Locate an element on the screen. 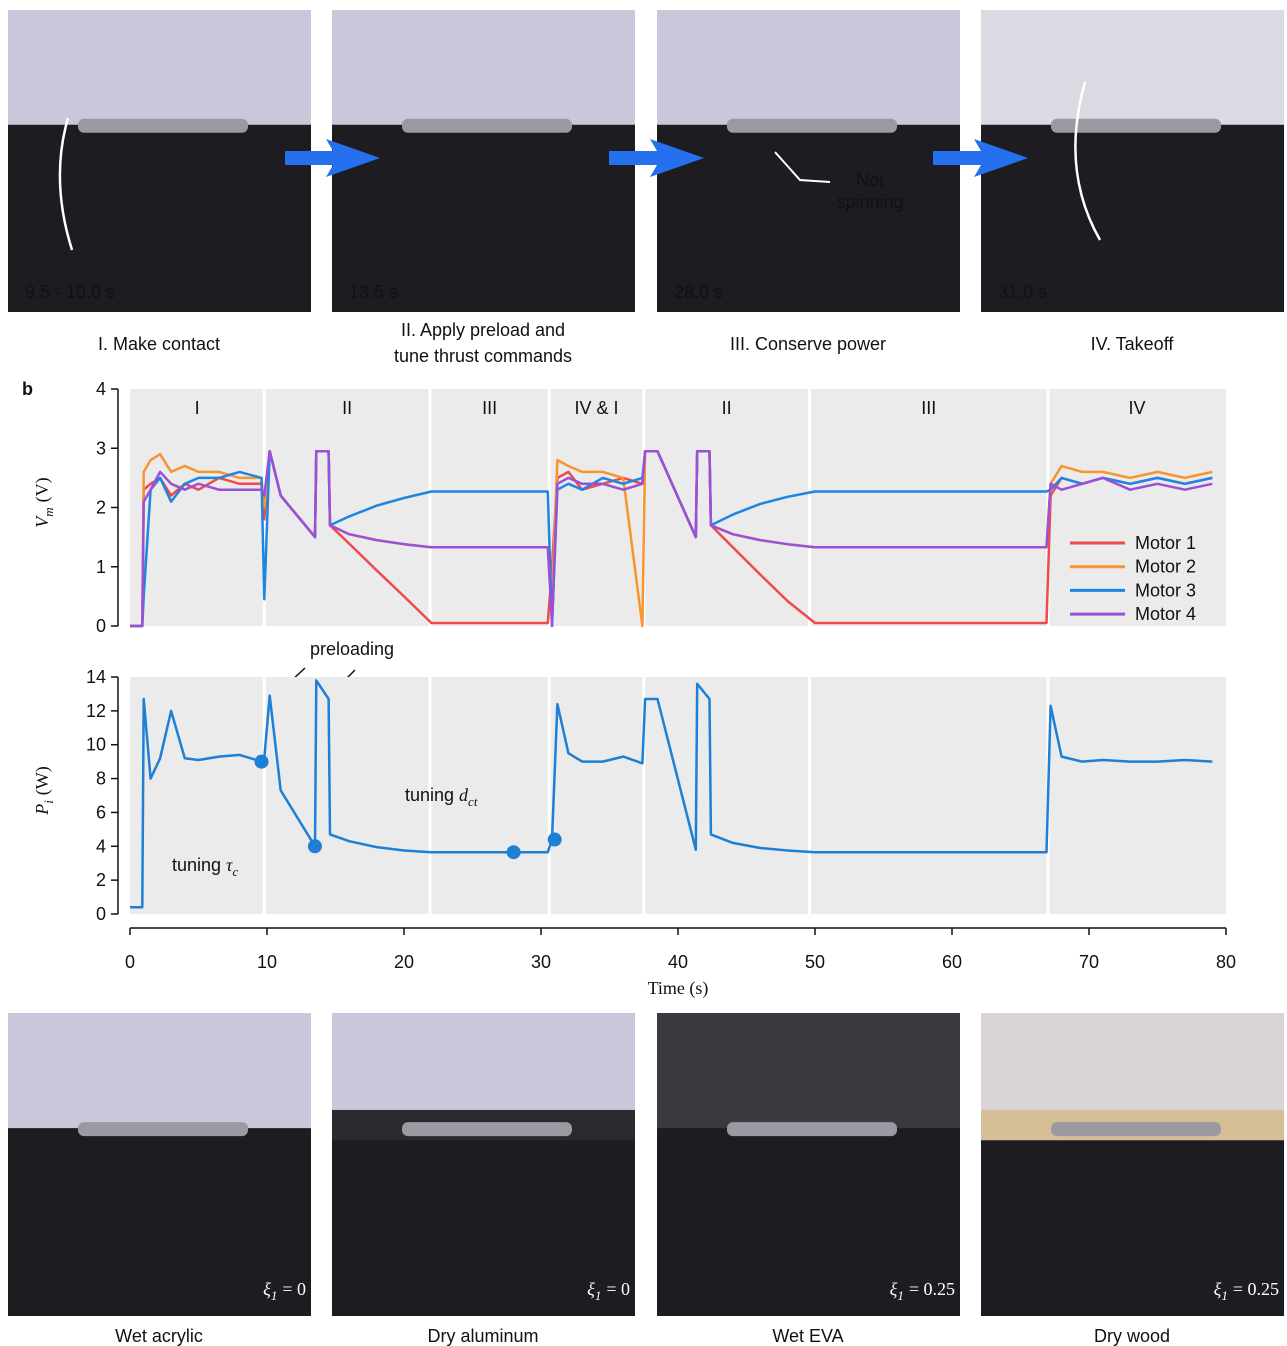  y-axis-label-part: (W) is located at coordinates (42, 780).